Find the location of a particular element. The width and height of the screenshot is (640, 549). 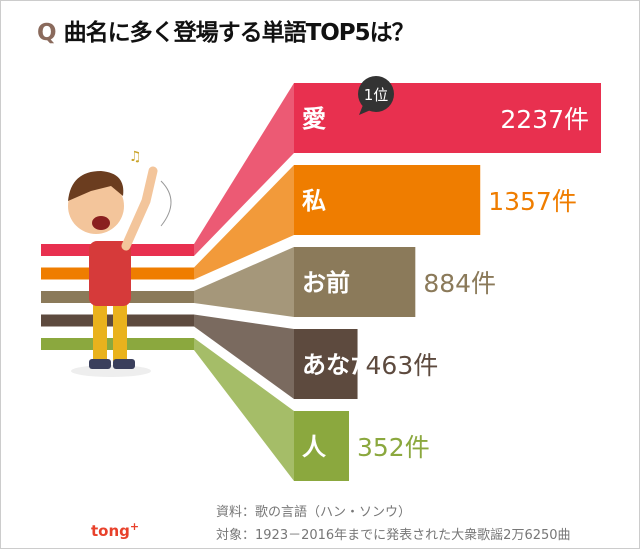

category-label: お前 is located at coordinates (326, 283).